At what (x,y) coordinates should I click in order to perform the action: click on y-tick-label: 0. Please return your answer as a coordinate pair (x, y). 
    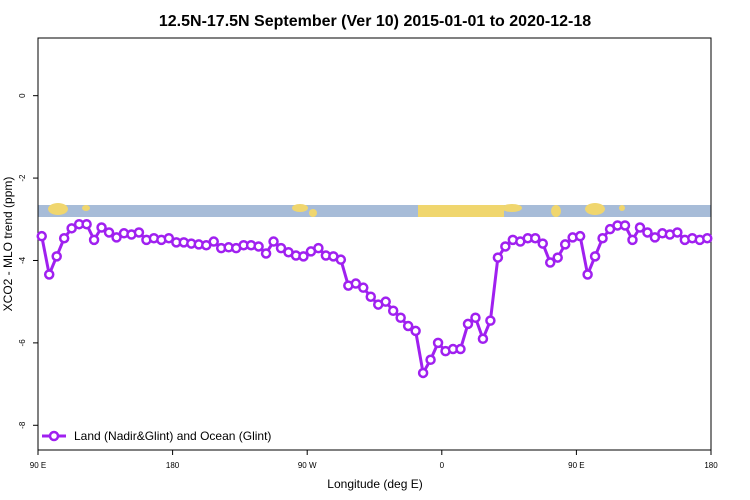
    Looking at the image, I should click on (22, 95).